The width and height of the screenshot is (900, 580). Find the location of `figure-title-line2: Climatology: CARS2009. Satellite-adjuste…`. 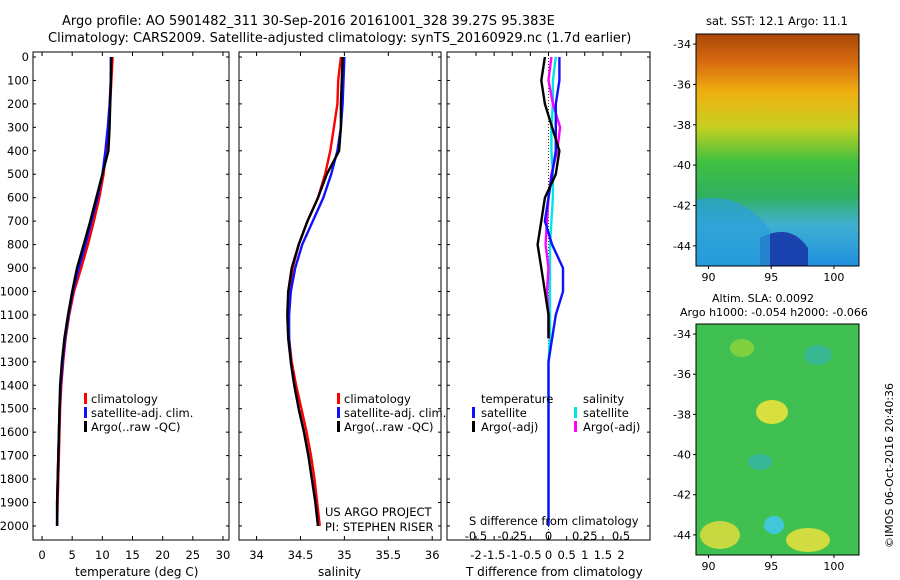

figure-title-line2: Climatology: CARS2009. Satellite-adjuste… is located at coordinates (339, 38).